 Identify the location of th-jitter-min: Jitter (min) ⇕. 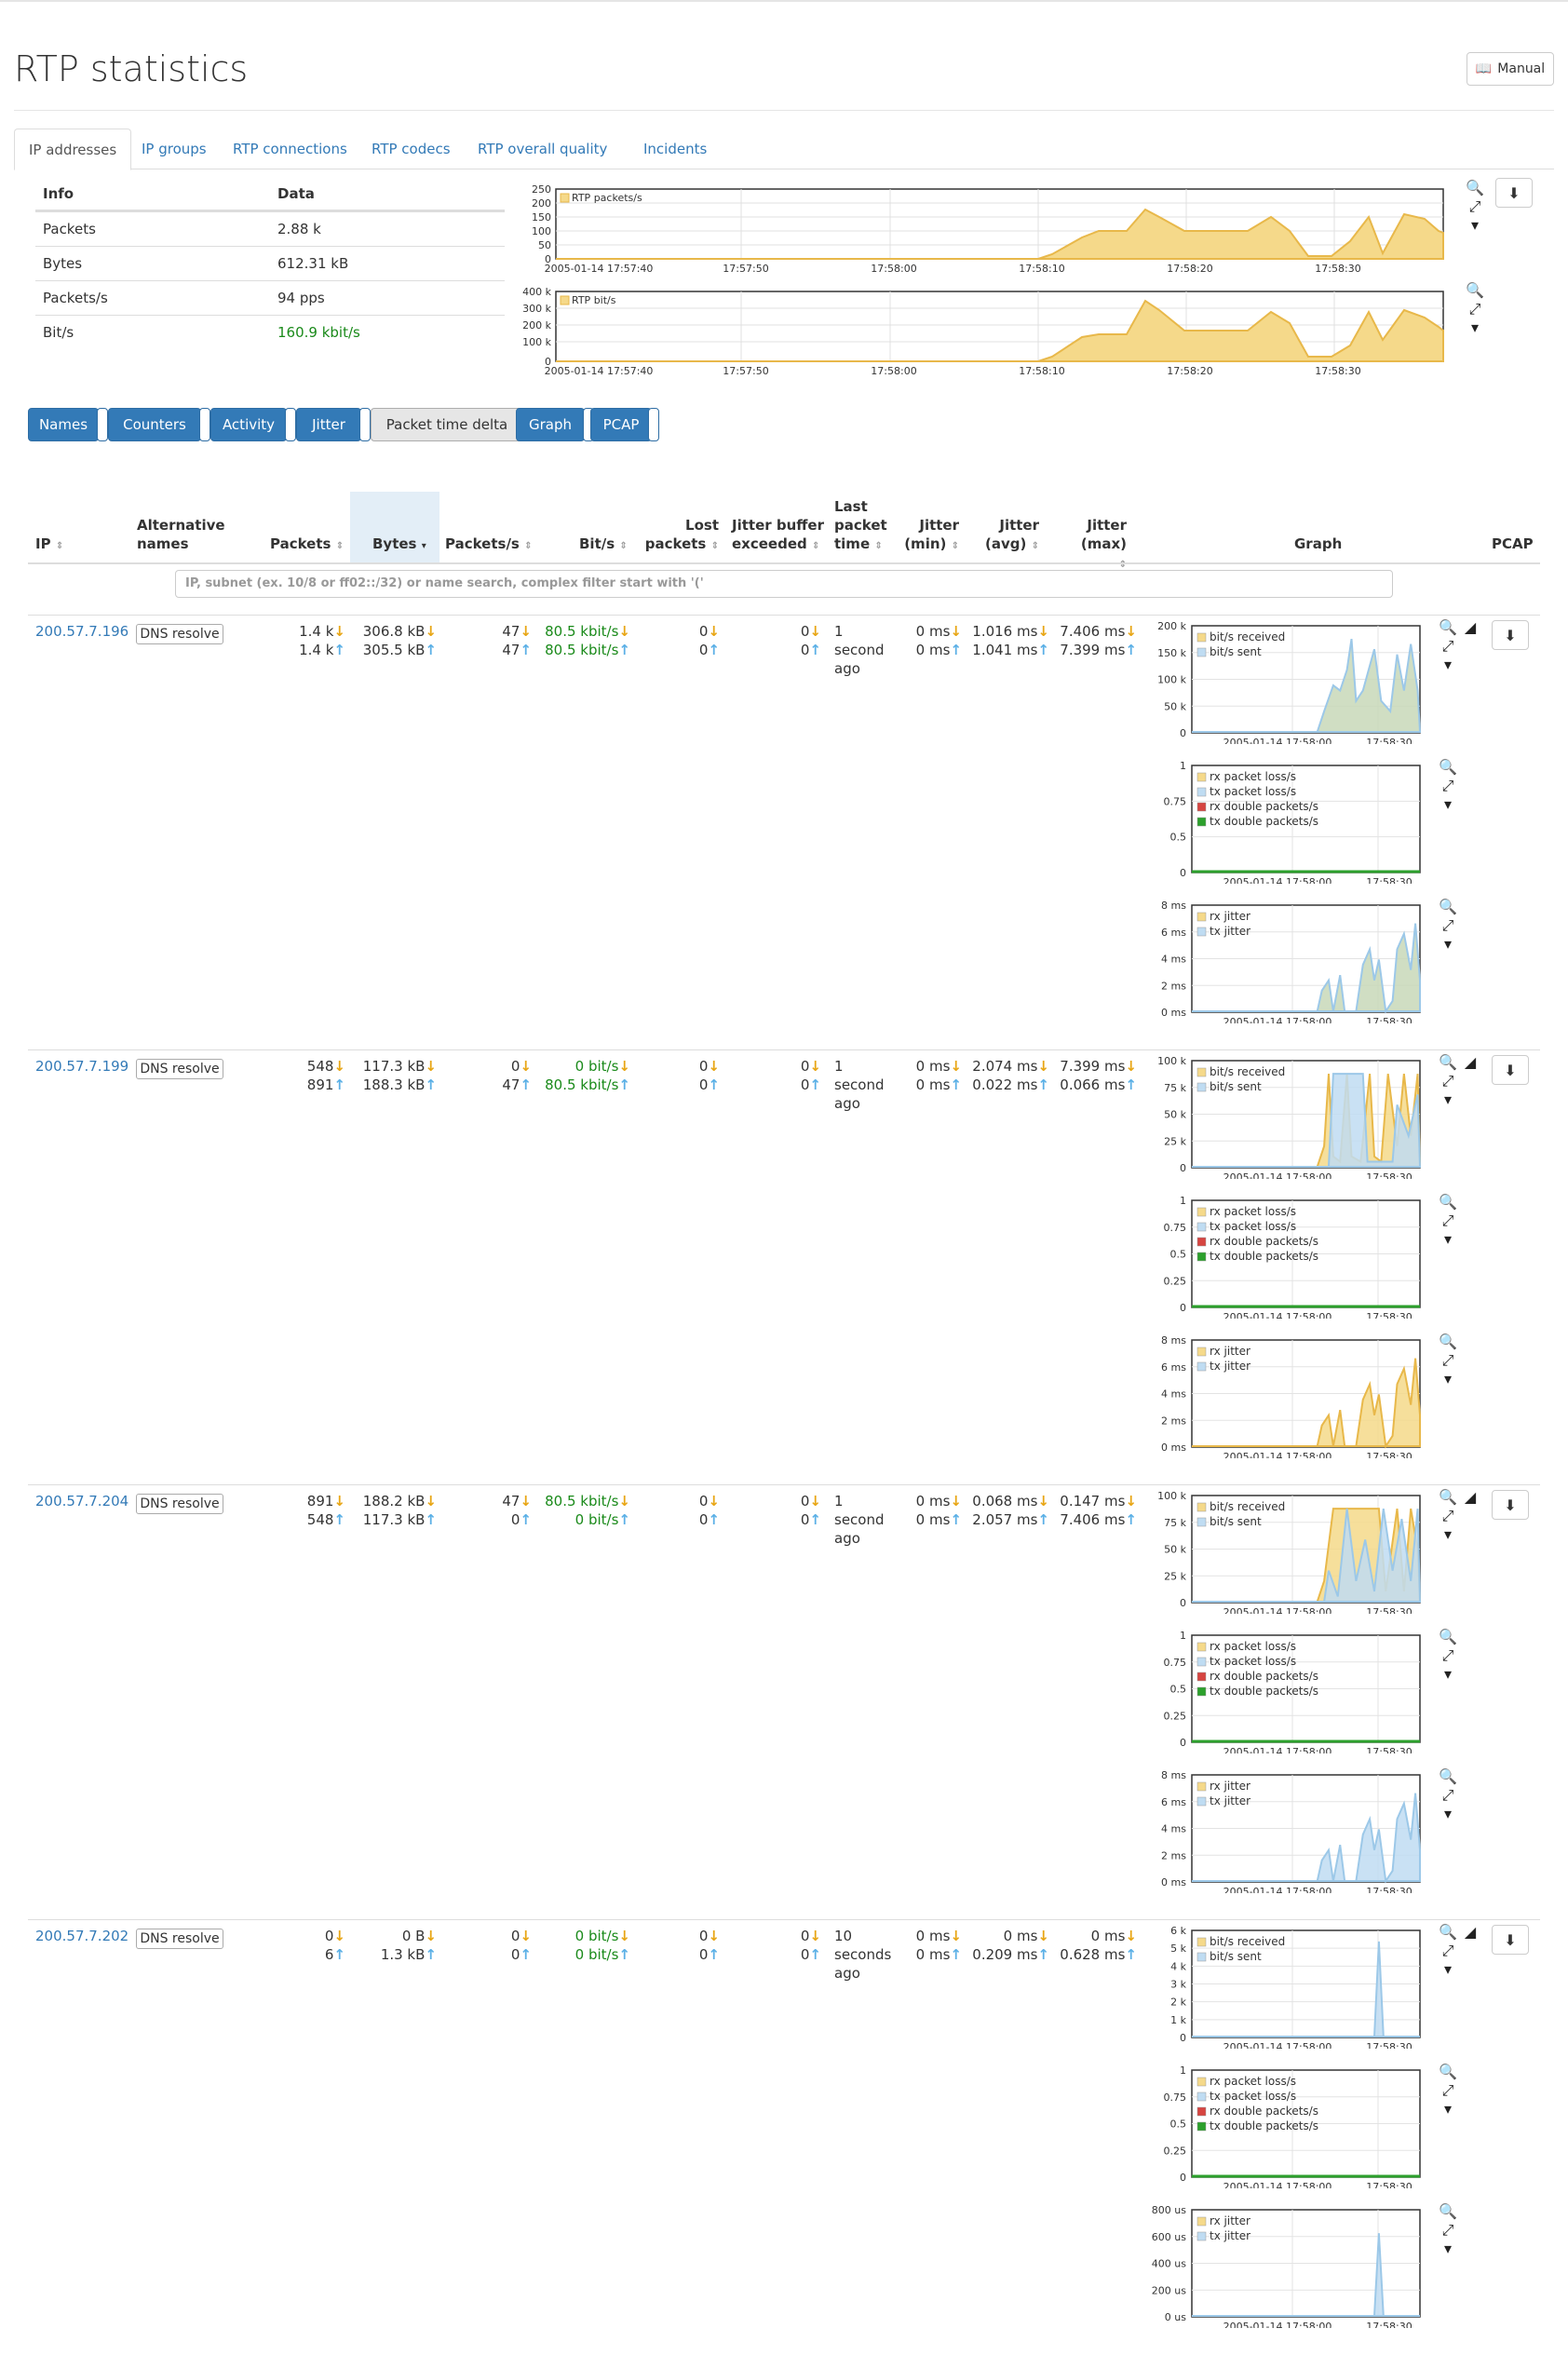
(931, 536).